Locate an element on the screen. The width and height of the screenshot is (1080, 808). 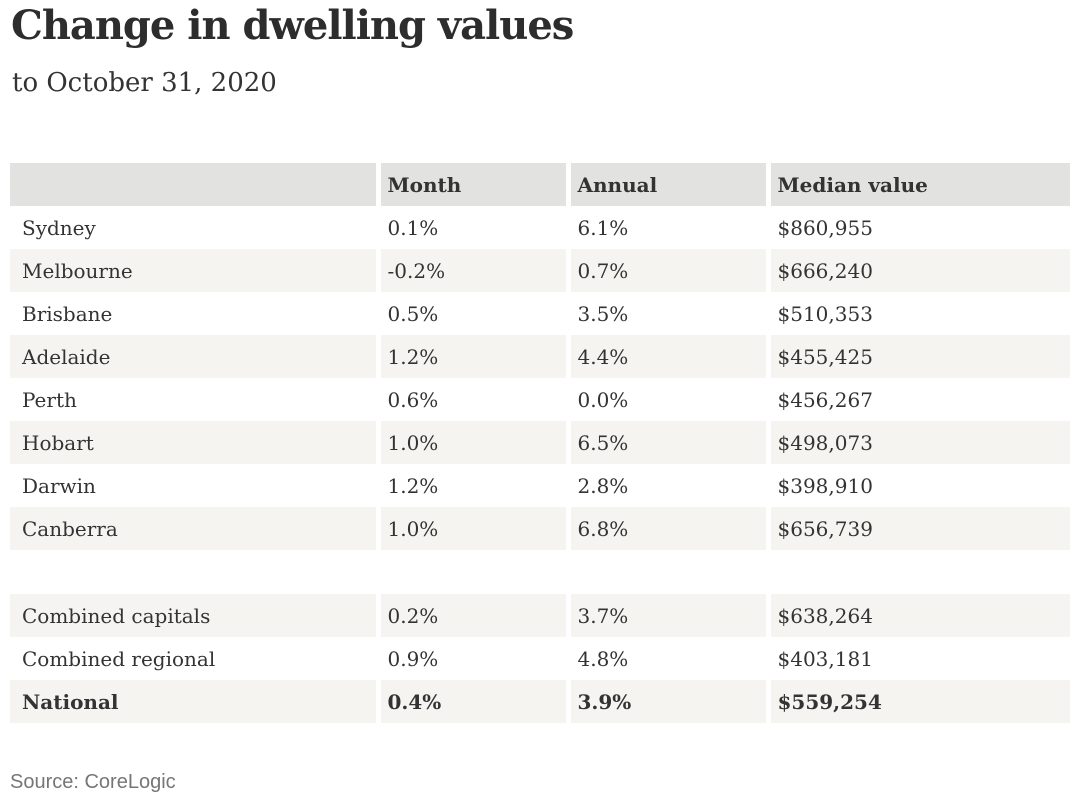
median-value-cell: $860,955 is located at coordinates (917, 227).